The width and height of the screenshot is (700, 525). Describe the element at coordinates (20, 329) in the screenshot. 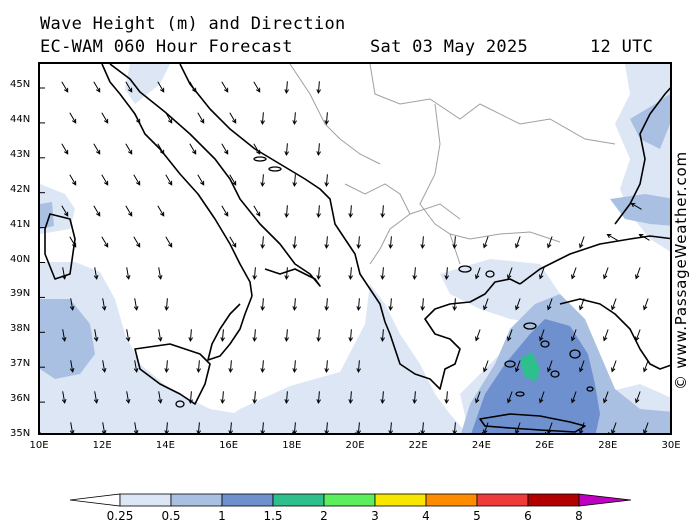

I see `lat-label: 38N` at that location.